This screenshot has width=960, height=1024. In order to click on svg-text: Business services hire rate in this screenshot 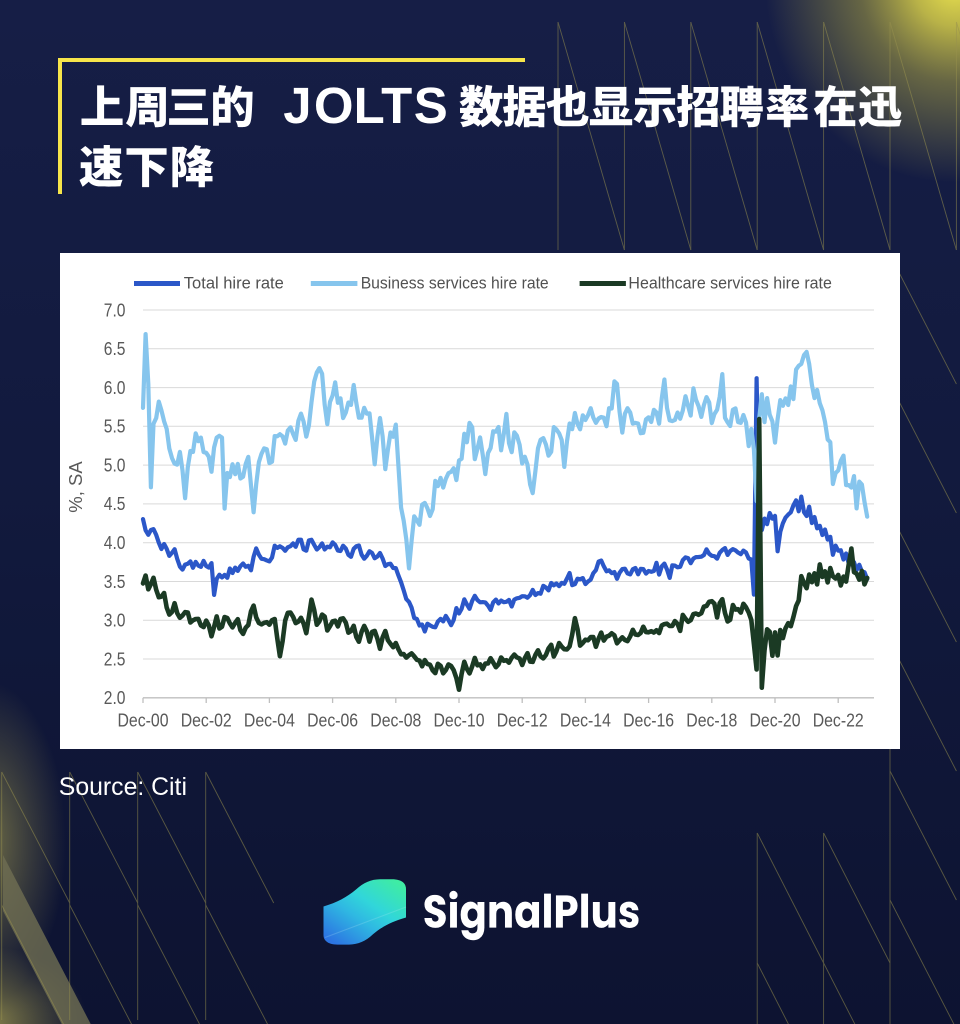, I will do `click(455, 283)`.